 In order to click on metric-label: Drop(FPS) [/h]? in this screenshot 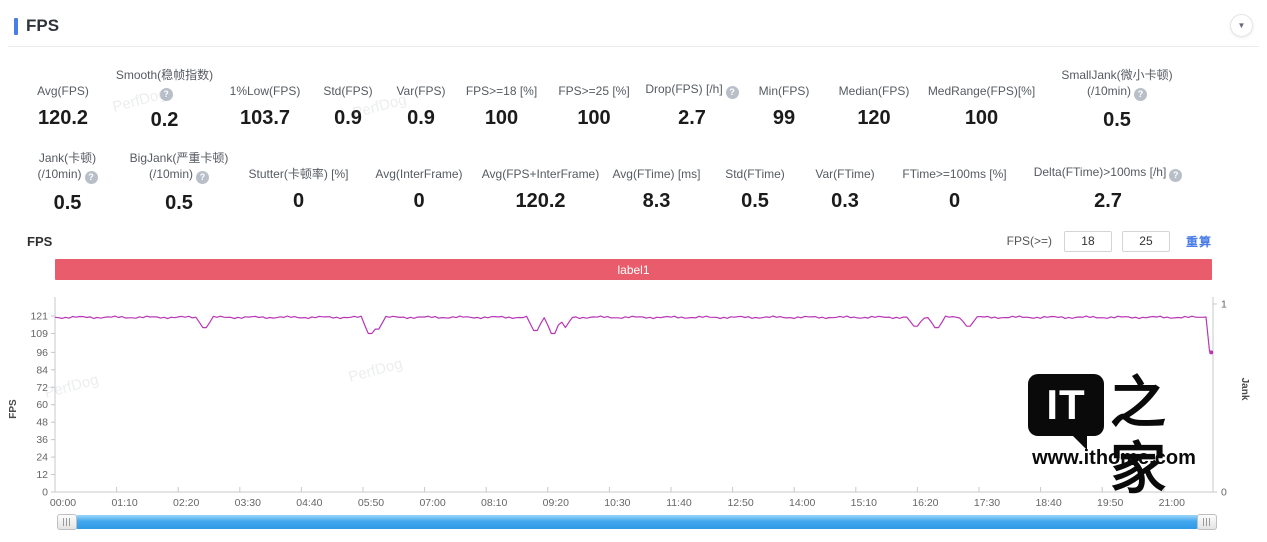, I will do `click(692, 83)`.